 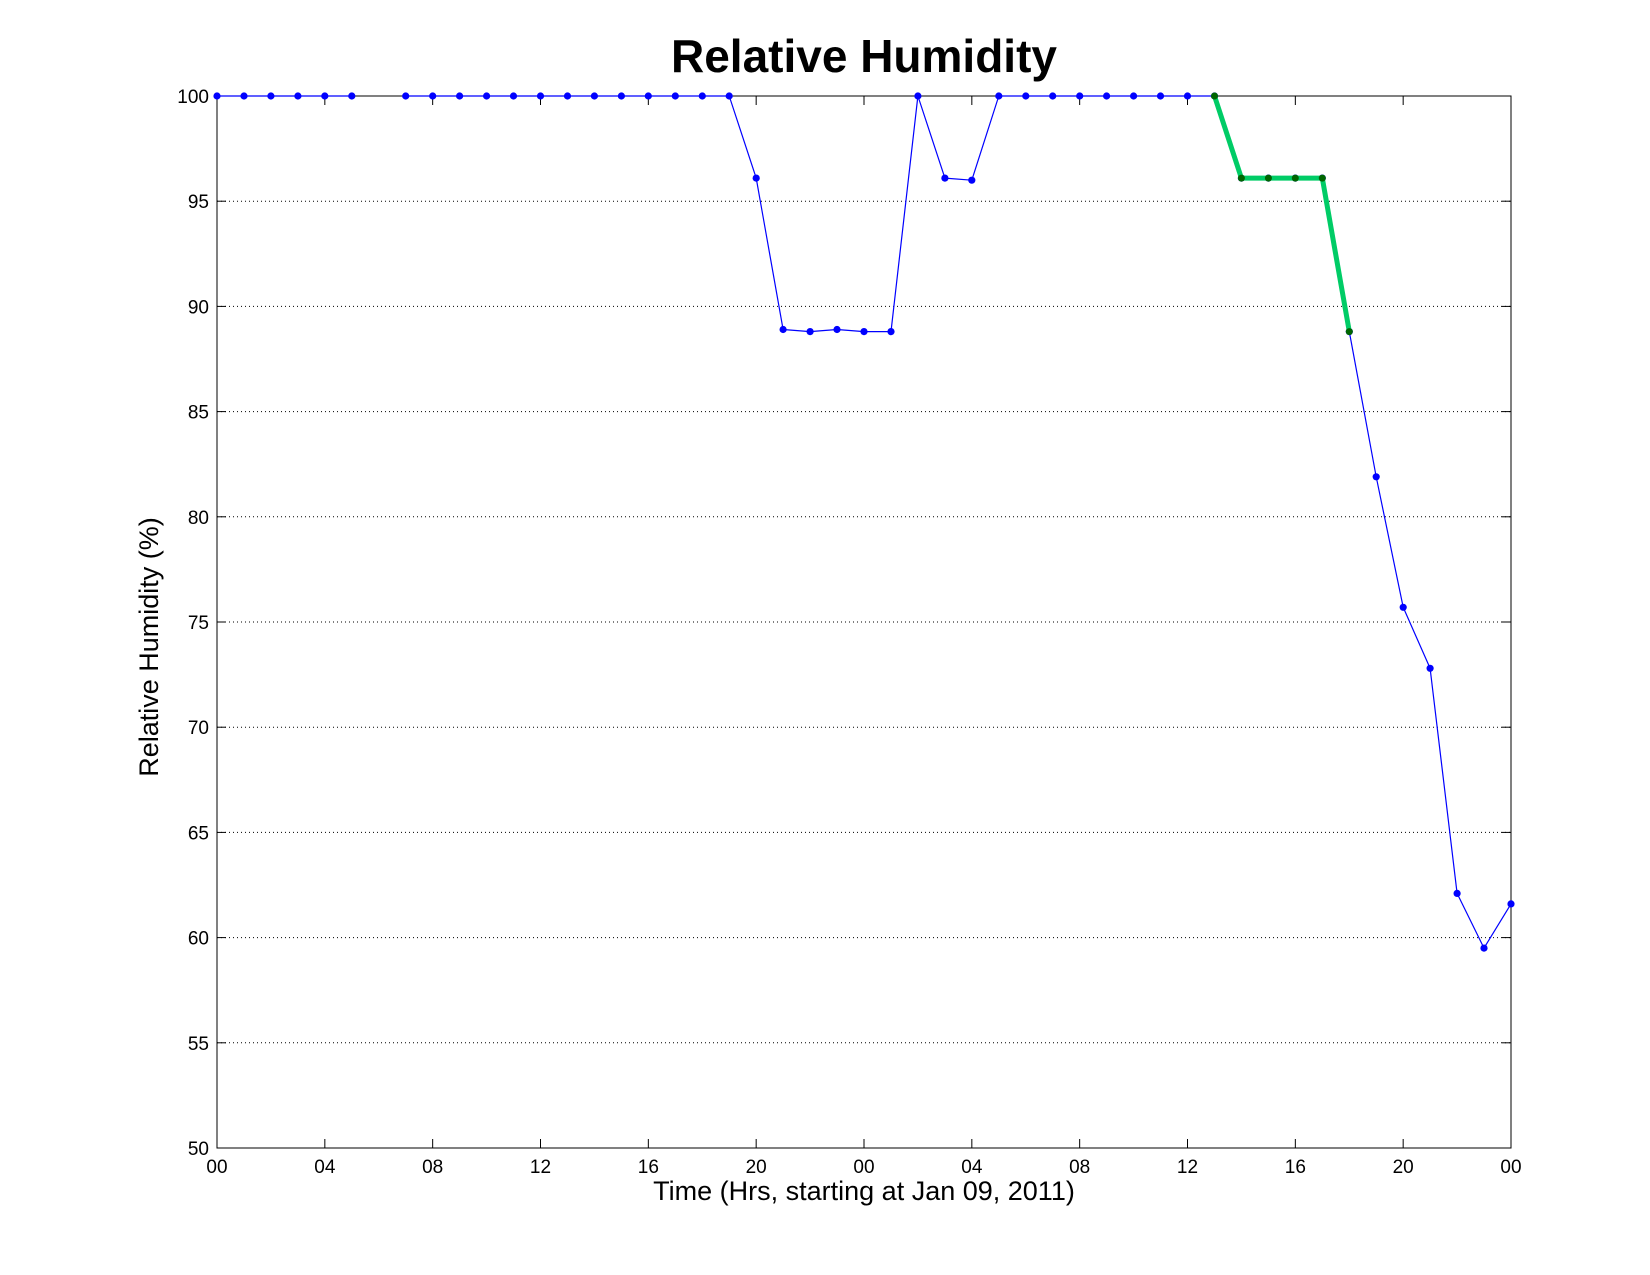 What do you see at coordinates (198, 939) in the screenshot?
I see `y-tick-label: 60` at bounding box center [198, 939].